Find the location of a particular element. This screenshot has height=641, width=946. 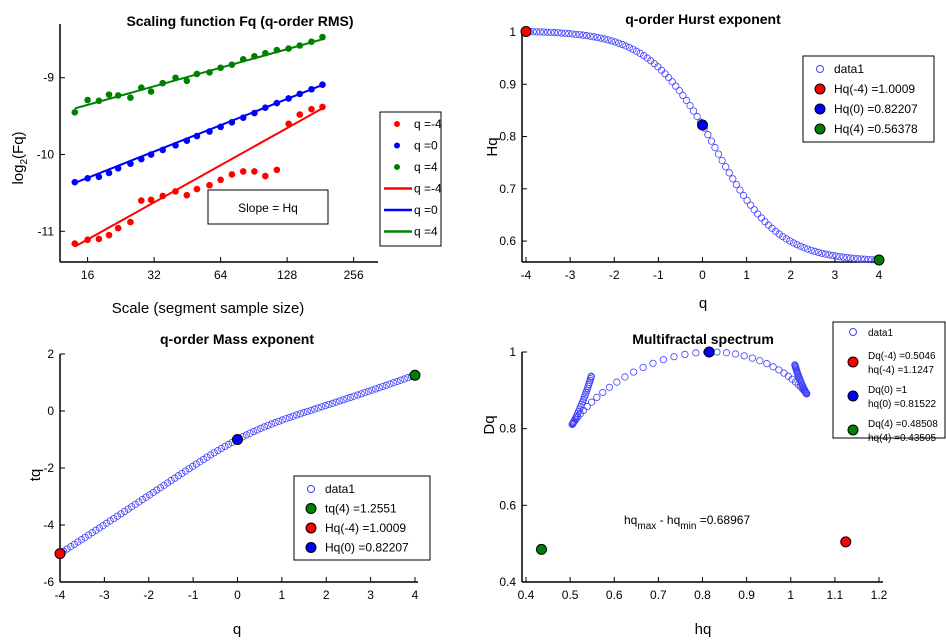

x-tick-label: -1 is located at coordinates (658, 275).